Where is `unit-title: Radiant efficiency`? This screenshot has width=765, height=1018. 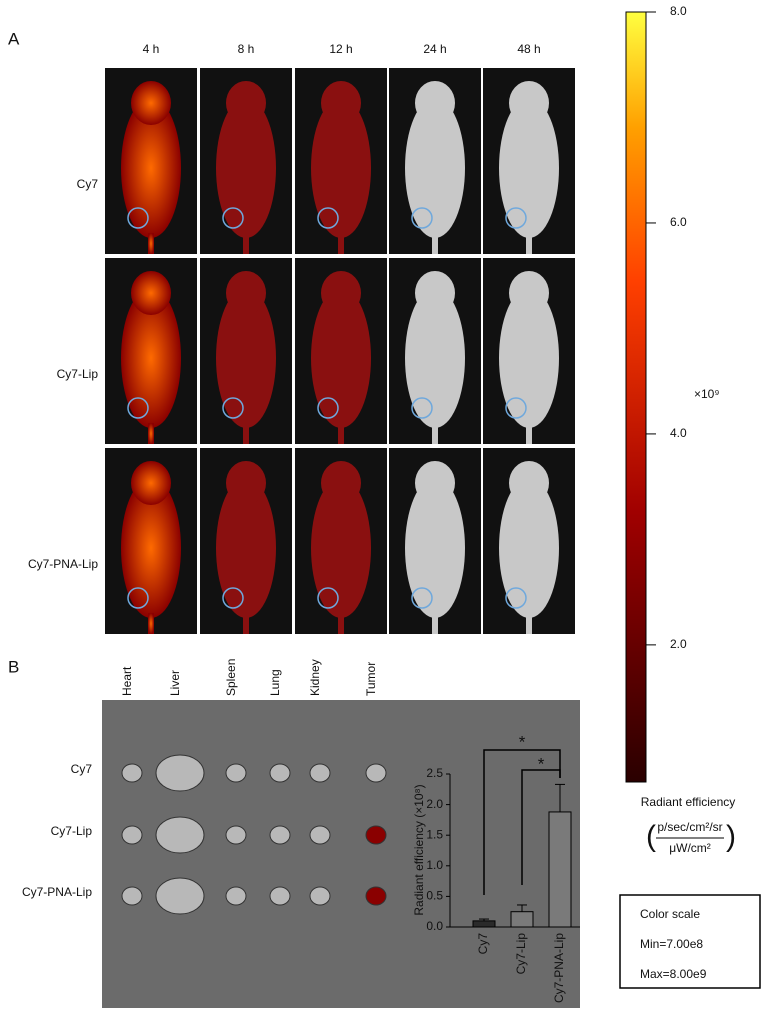
unit-title: Radiant efficiency is located at coordinates (688, 802).